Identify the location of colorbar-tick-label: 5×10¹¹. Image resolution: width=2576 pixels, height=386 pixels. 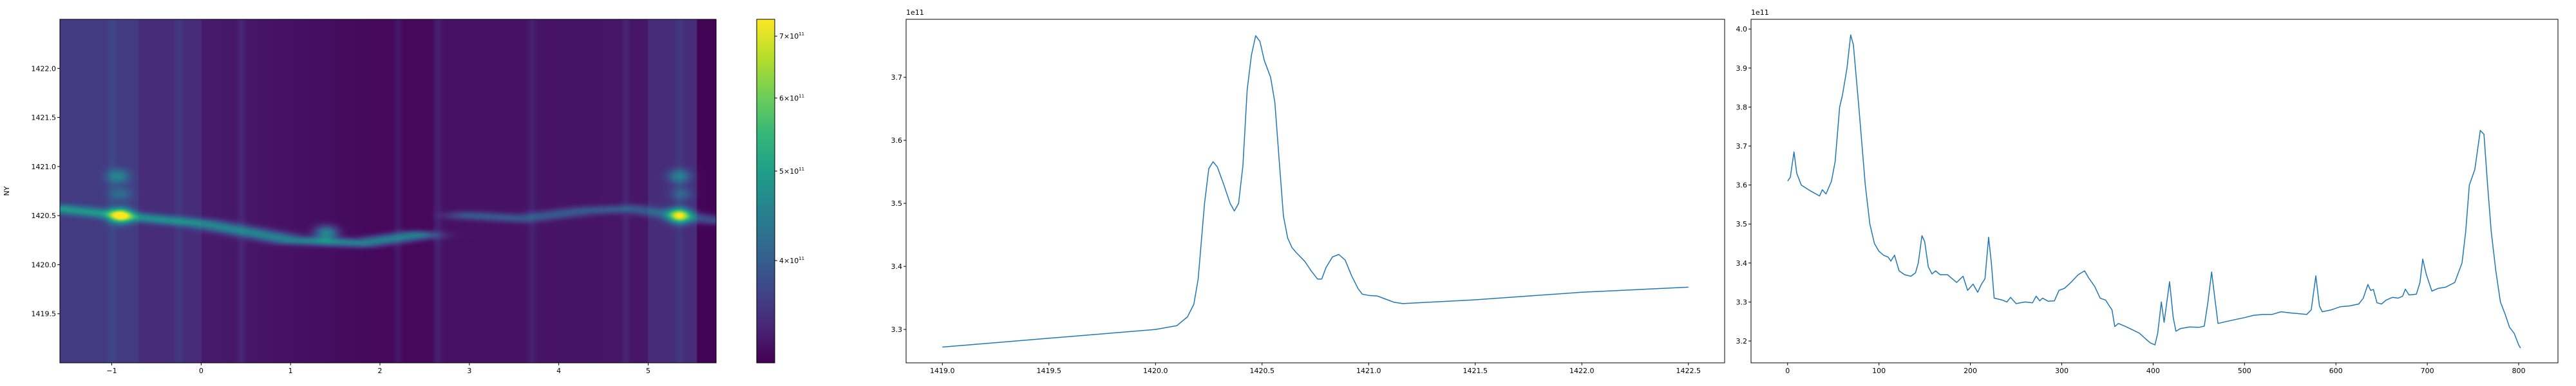
(791, 171).